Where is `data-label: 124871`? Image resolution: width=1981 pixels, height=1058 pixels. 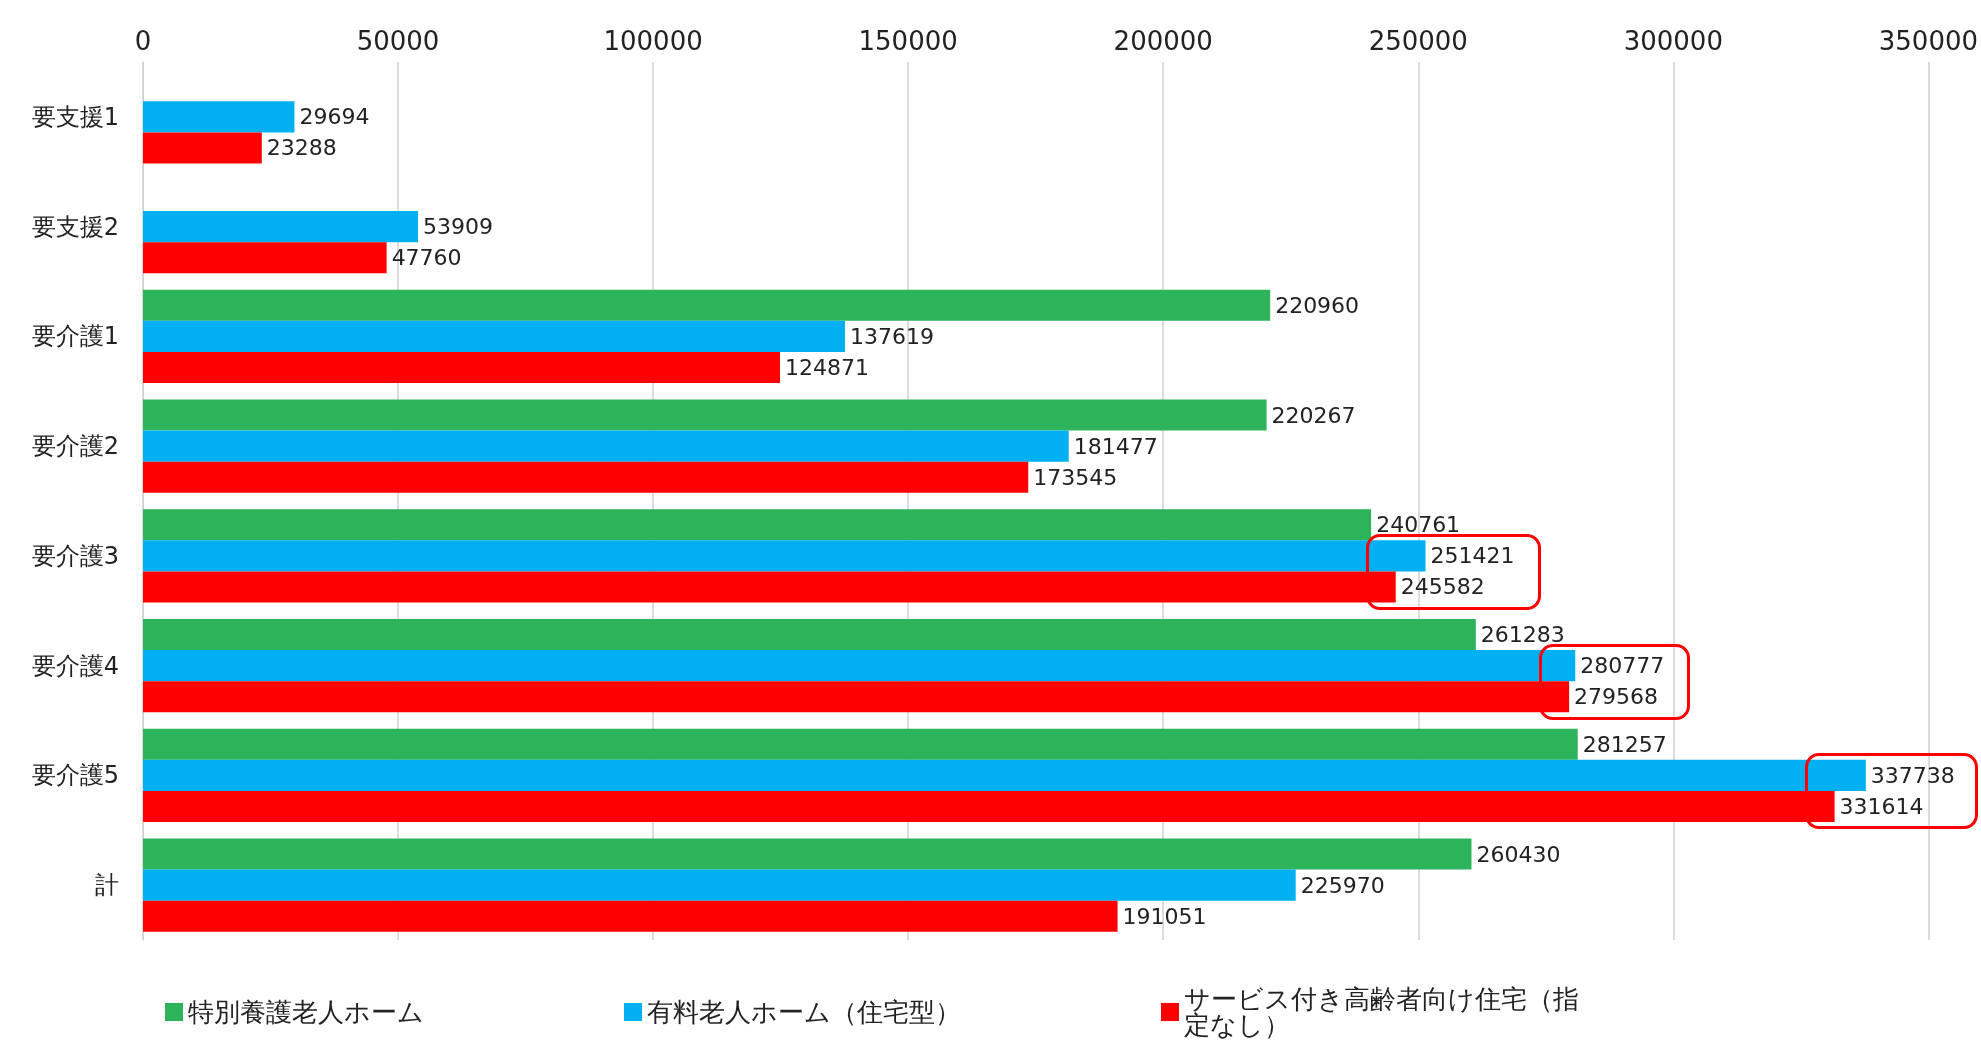
data-label: 124871 is located at coordinates (826, 367).